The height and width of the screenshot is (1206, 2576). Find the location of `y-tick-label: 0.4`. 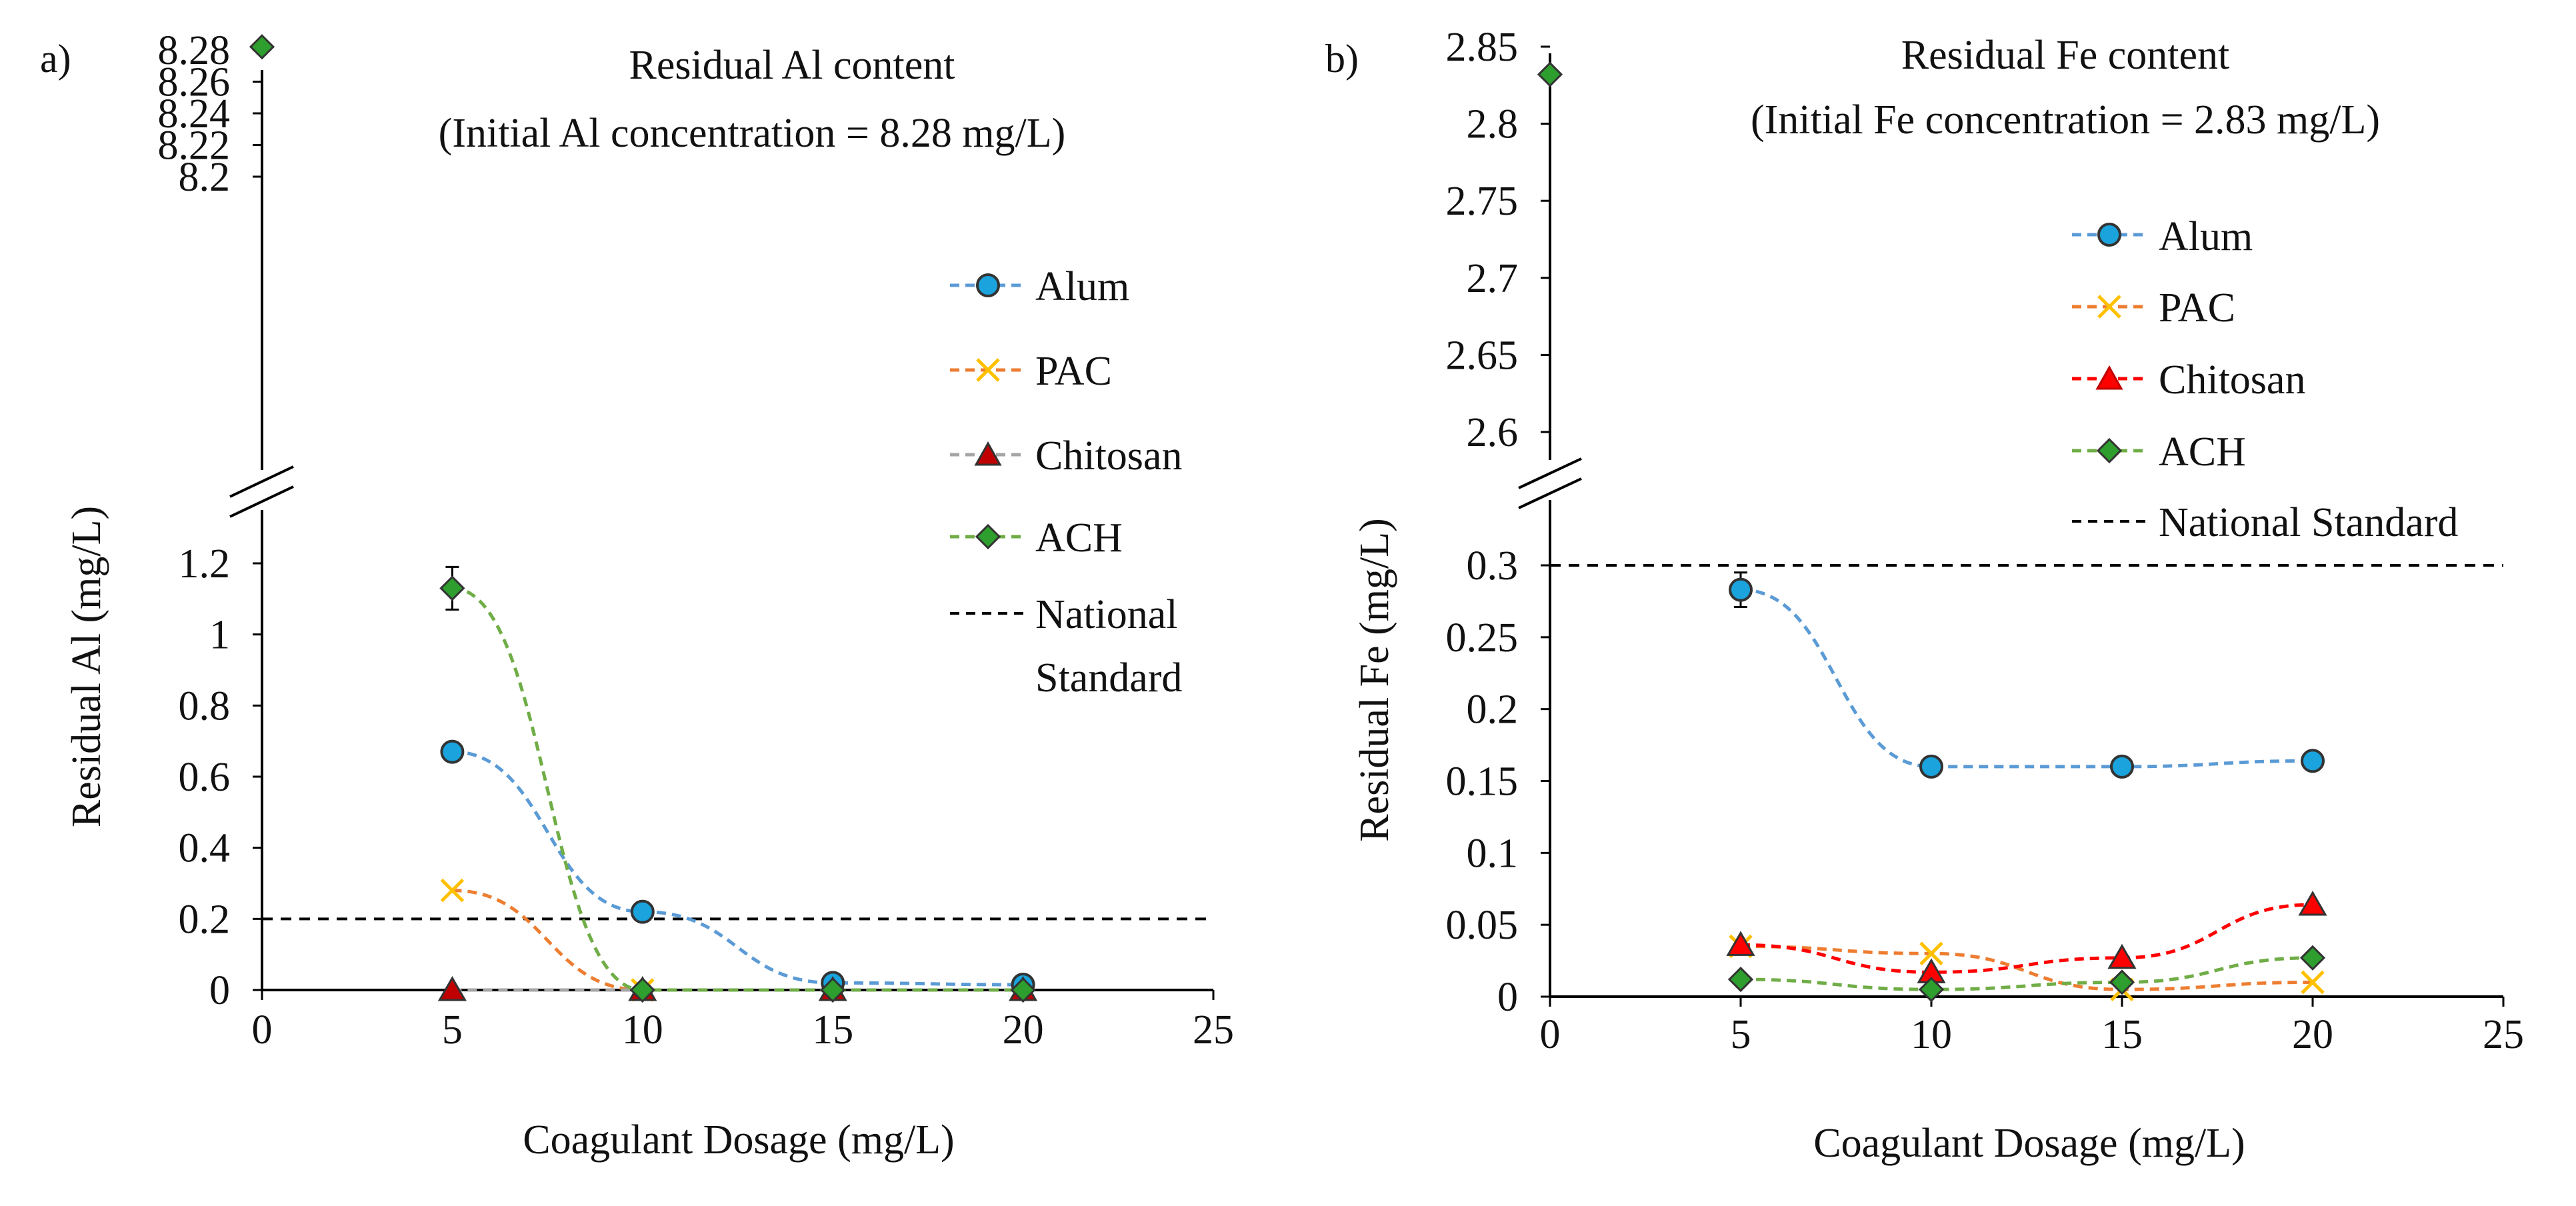

y-tick-label: 0.4 is located at coordinates (205, 848).